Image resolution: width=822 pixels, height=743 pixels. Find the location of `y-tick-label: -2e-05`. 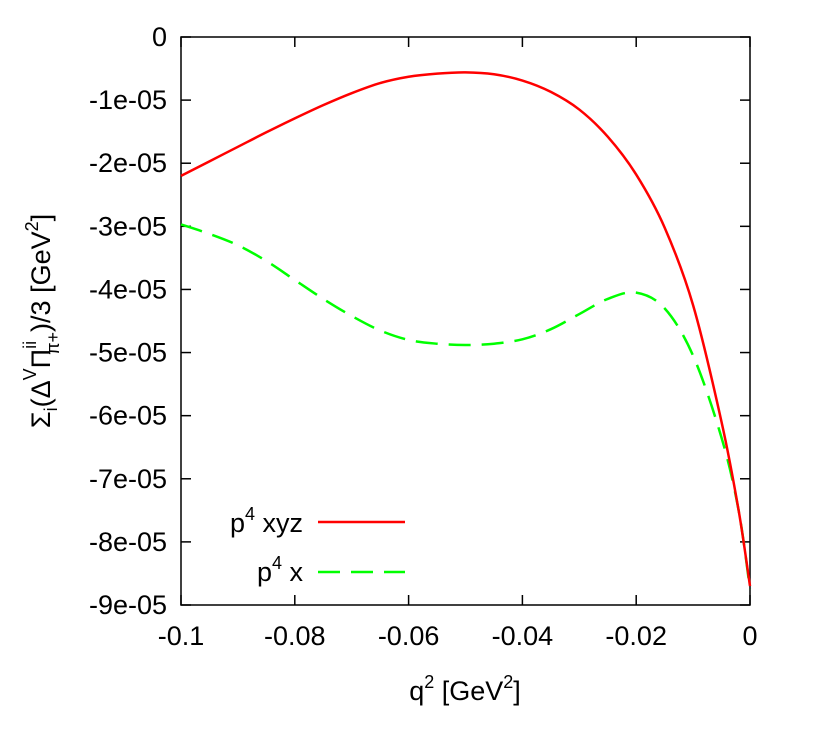

y-tick-label: -2e-05 is located at coordinates (128, 163).